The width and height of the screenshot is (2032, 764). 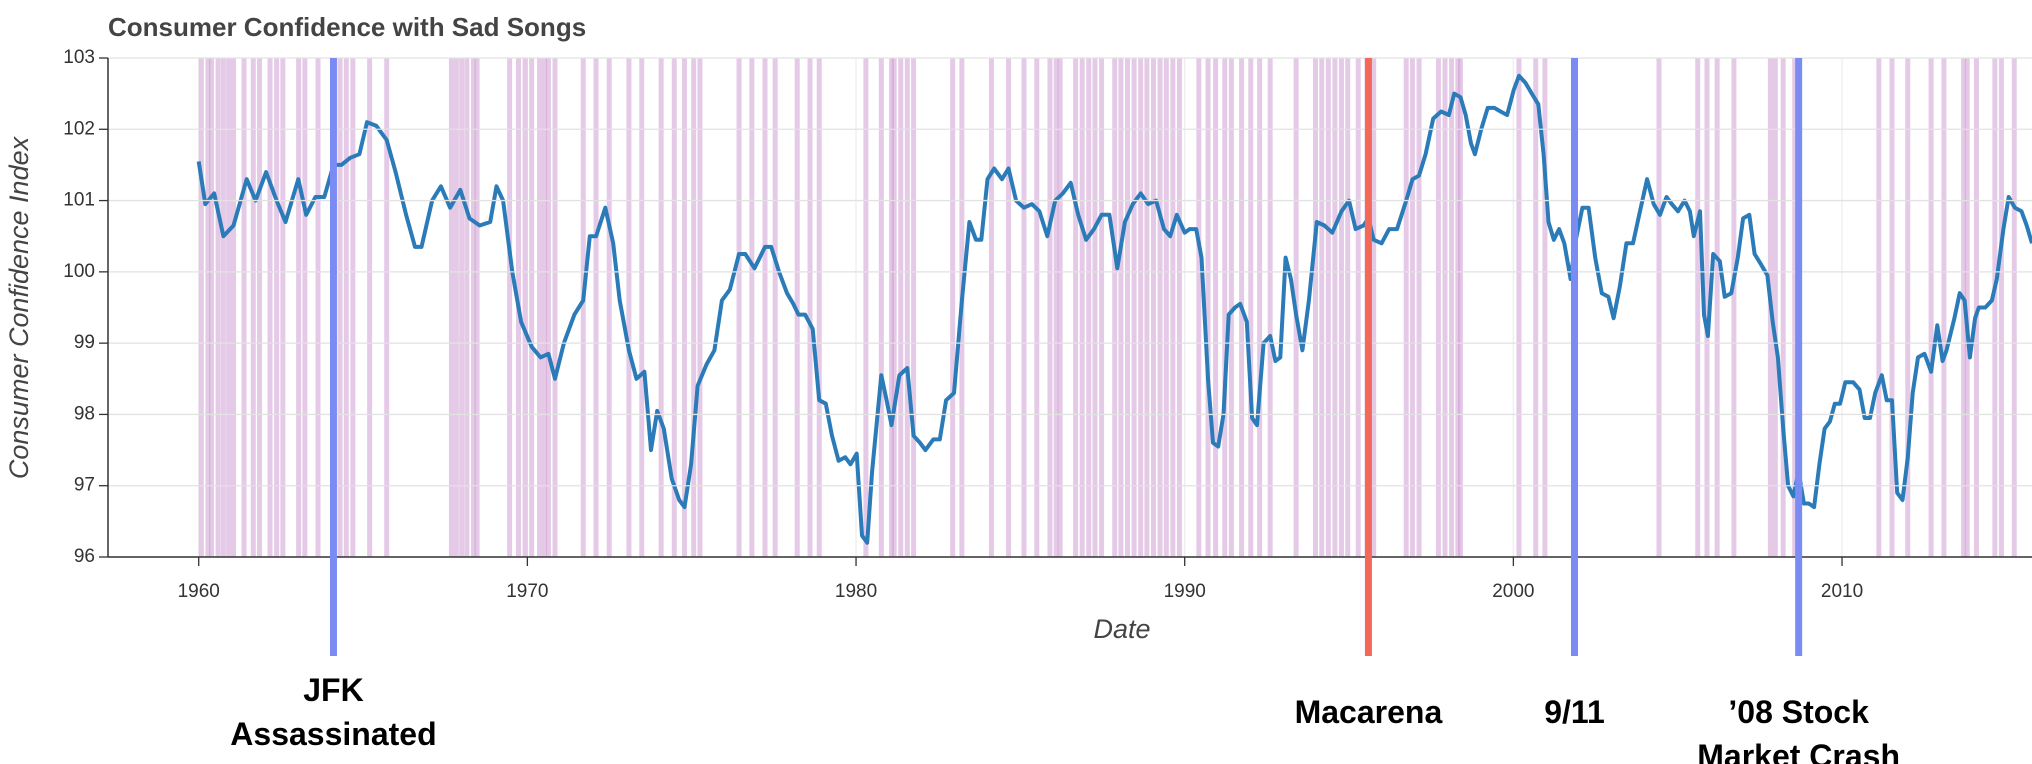 I want to click on y-tick-label: 99, so click(x=84, y=342).